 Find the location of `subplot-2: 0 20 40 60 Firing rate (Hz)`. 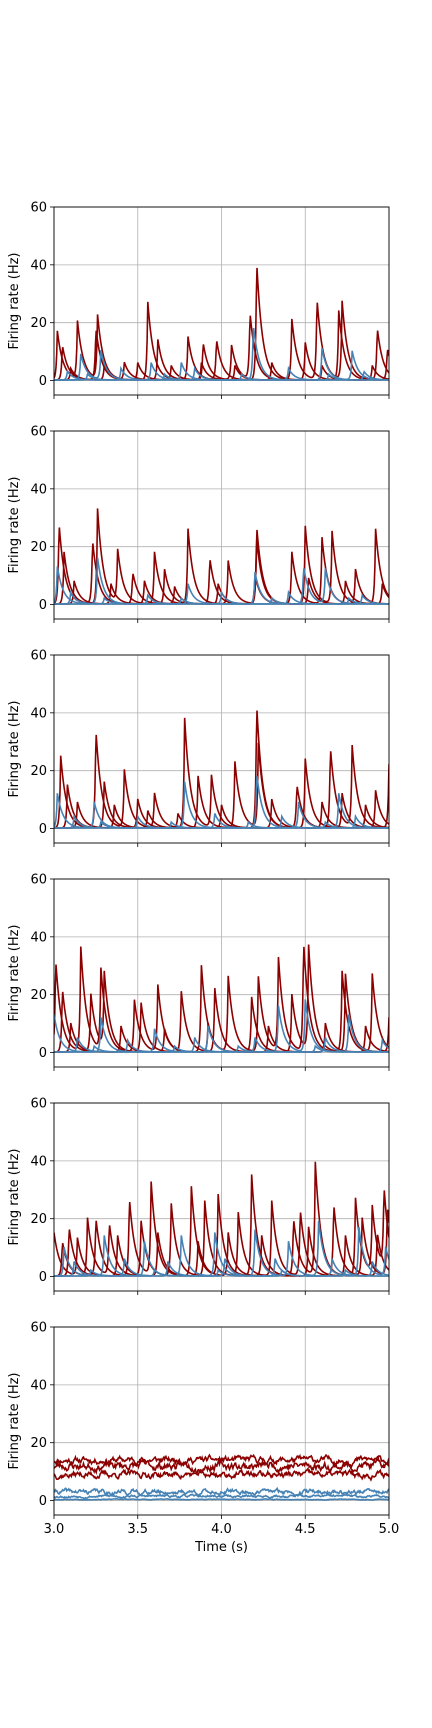

subplot-2: 0 20 40 60 Firing rate (Hz) is located at coordinates (198, 524).